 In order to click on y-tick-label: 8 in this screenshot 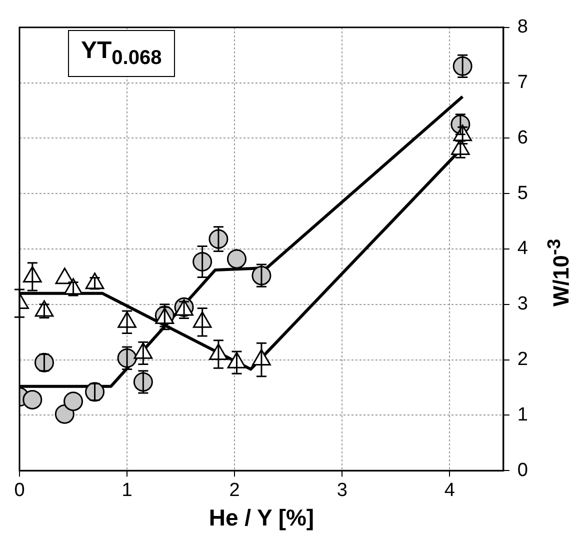, I will do `click(522, 27)`.